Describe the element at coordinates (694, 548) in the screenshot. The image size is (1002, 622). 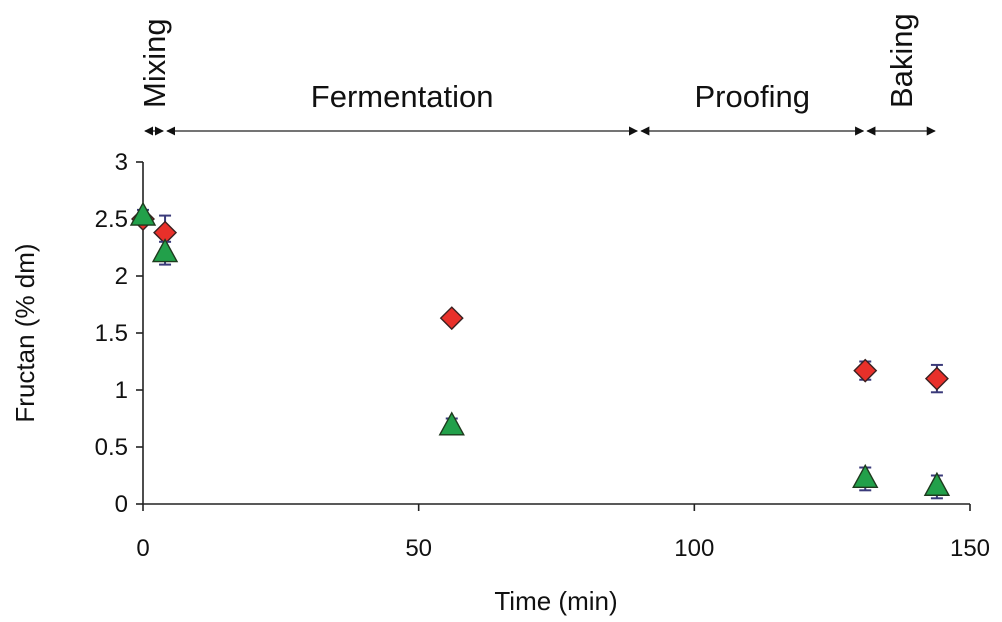
I see `x-tick-label: 100` at that location.